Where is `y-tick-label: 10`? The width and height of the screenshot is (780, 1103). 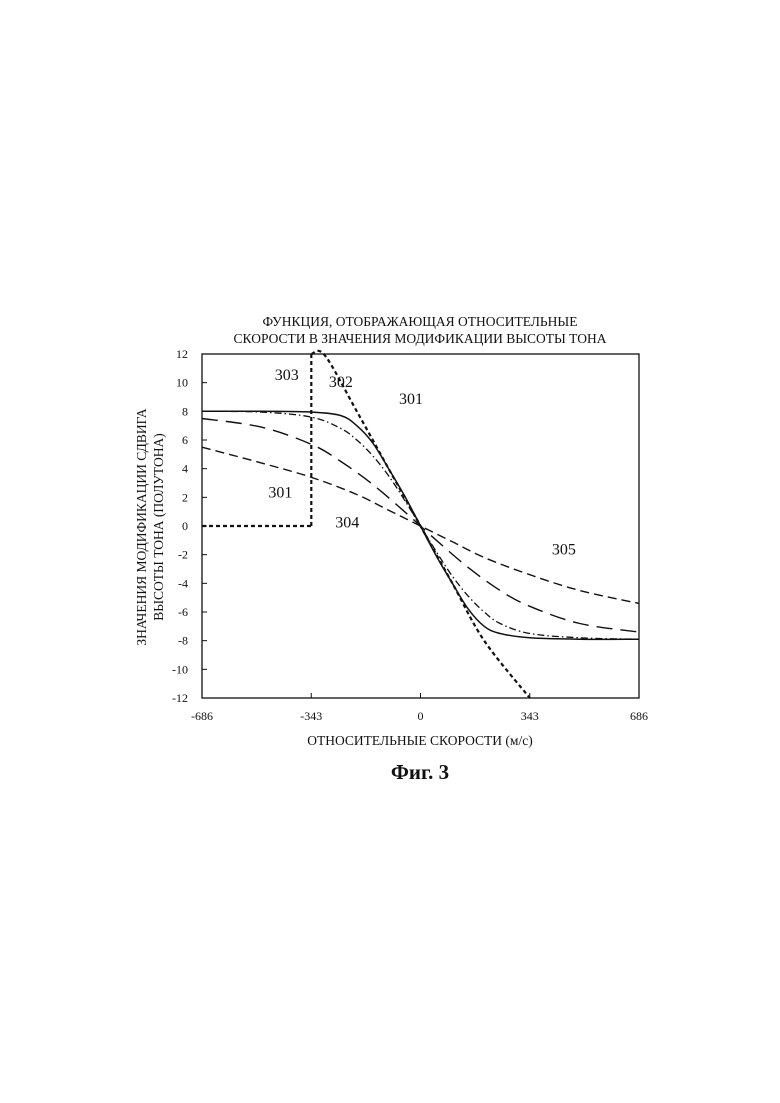 y-tick-label: 10 is located at coordinates (182, 383).